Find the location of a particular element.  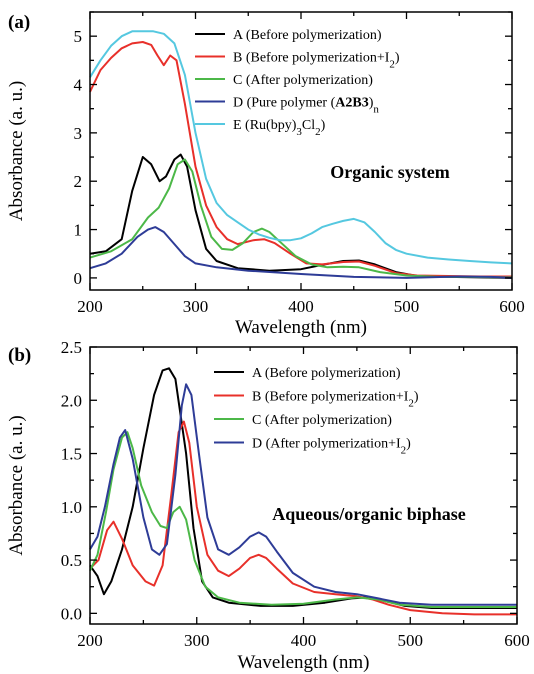

y-tick-label: 1.5 is located at coordinates (71, 454).